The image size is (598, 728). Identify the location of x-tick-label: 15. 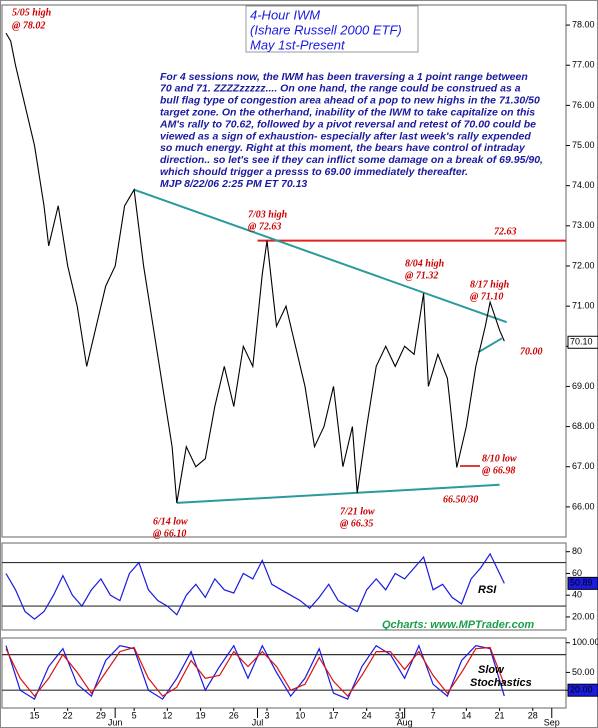
(34, 715).